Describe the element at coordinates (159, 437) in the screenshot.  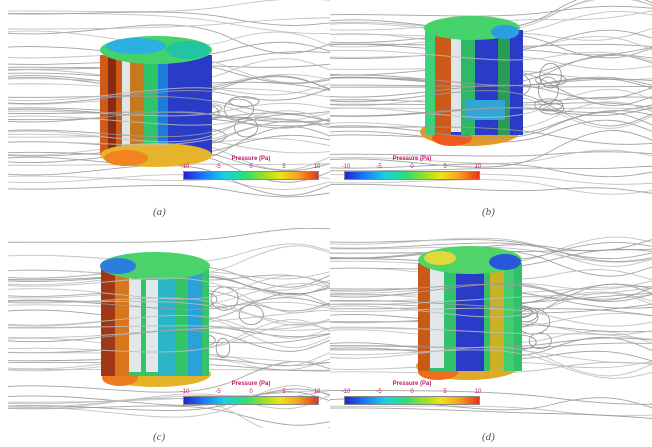
I see `caption-c: (c)` at that location.